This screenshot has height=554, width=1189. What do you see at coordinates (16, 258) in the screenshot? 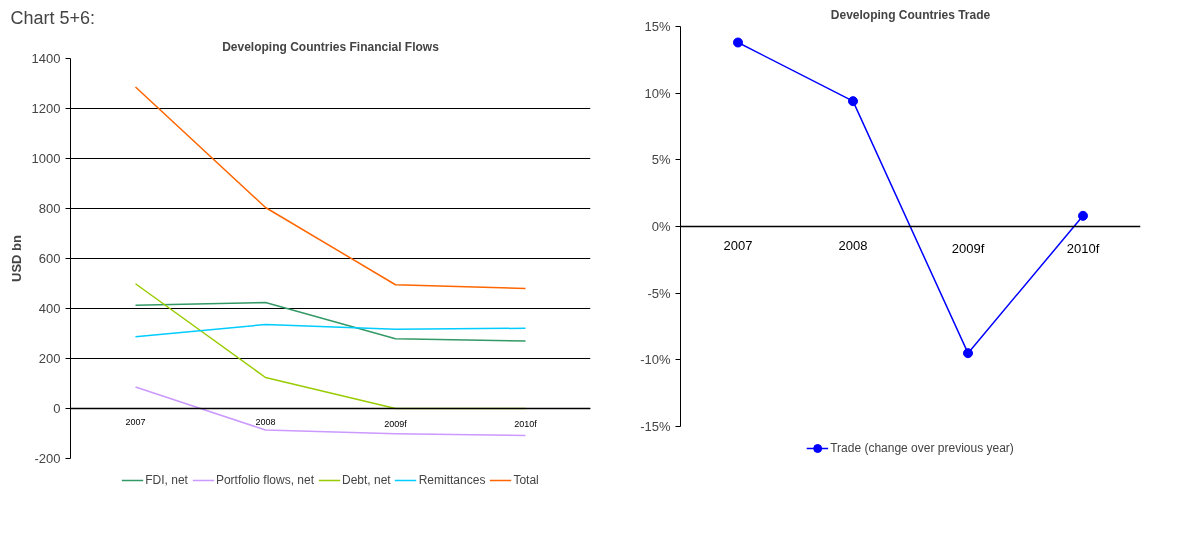
I see `y-axis-title: USD bn` at bounding box center [16, 258].